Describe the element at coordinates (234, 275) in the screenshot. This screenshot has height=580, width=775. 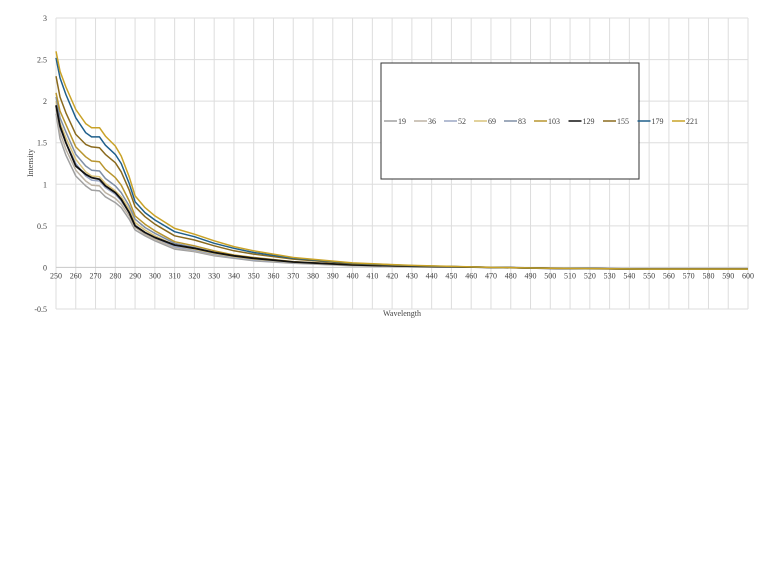
I see `x-tick-label: 340` at that location.